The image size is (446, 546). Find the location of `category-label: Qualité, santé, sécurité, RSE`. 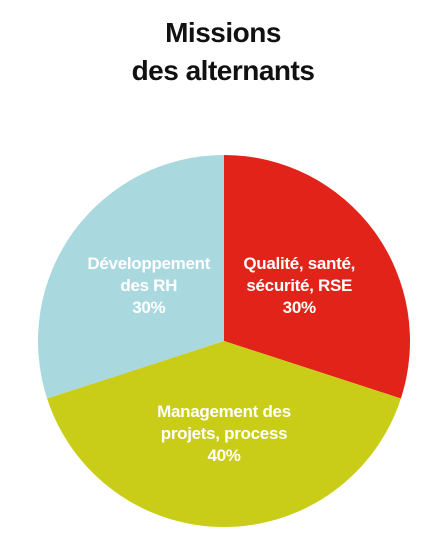

category-label: Qualité, santé, sécurité, RSE is located at coordinates (299, 275).